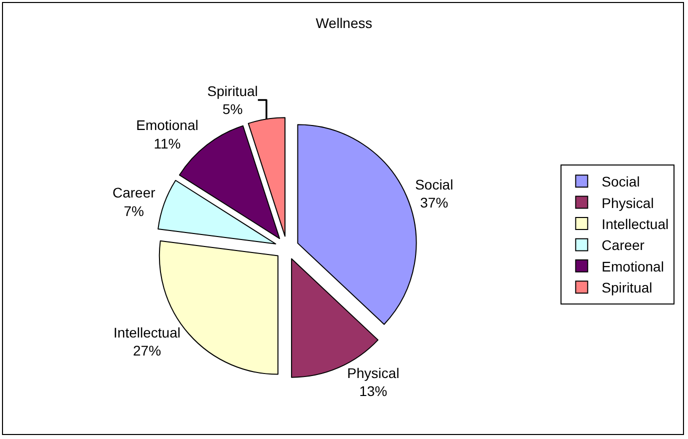 This screenshot has height=439, width=688. Describe the element at coordinates (147, 332) in the screenshot. I see `slice-label: Intellectual` at that location.